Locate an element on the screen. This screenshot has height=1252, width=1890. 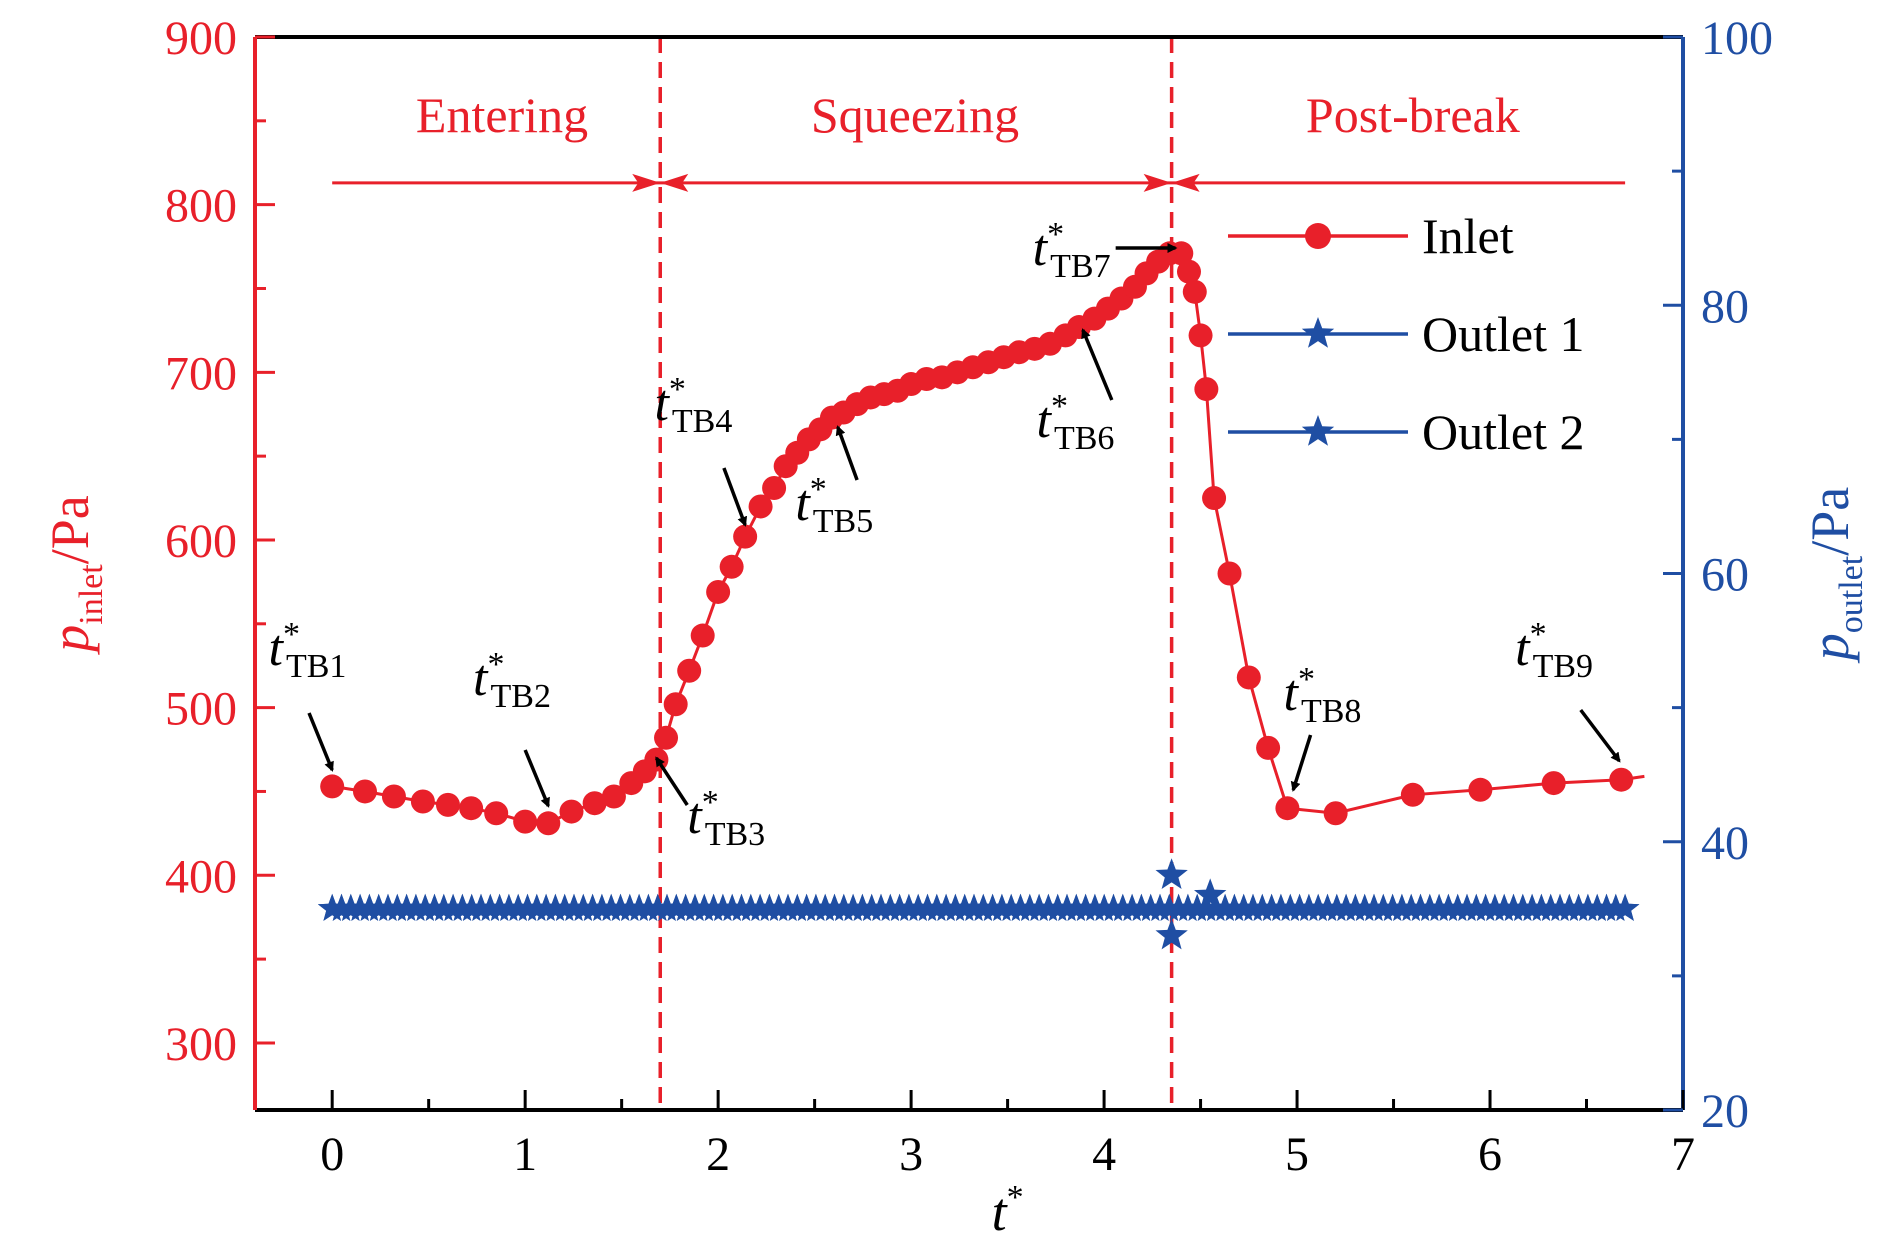
right-y-axis-label-text: poutlet/Pa is located at coordinates (1835, 575).